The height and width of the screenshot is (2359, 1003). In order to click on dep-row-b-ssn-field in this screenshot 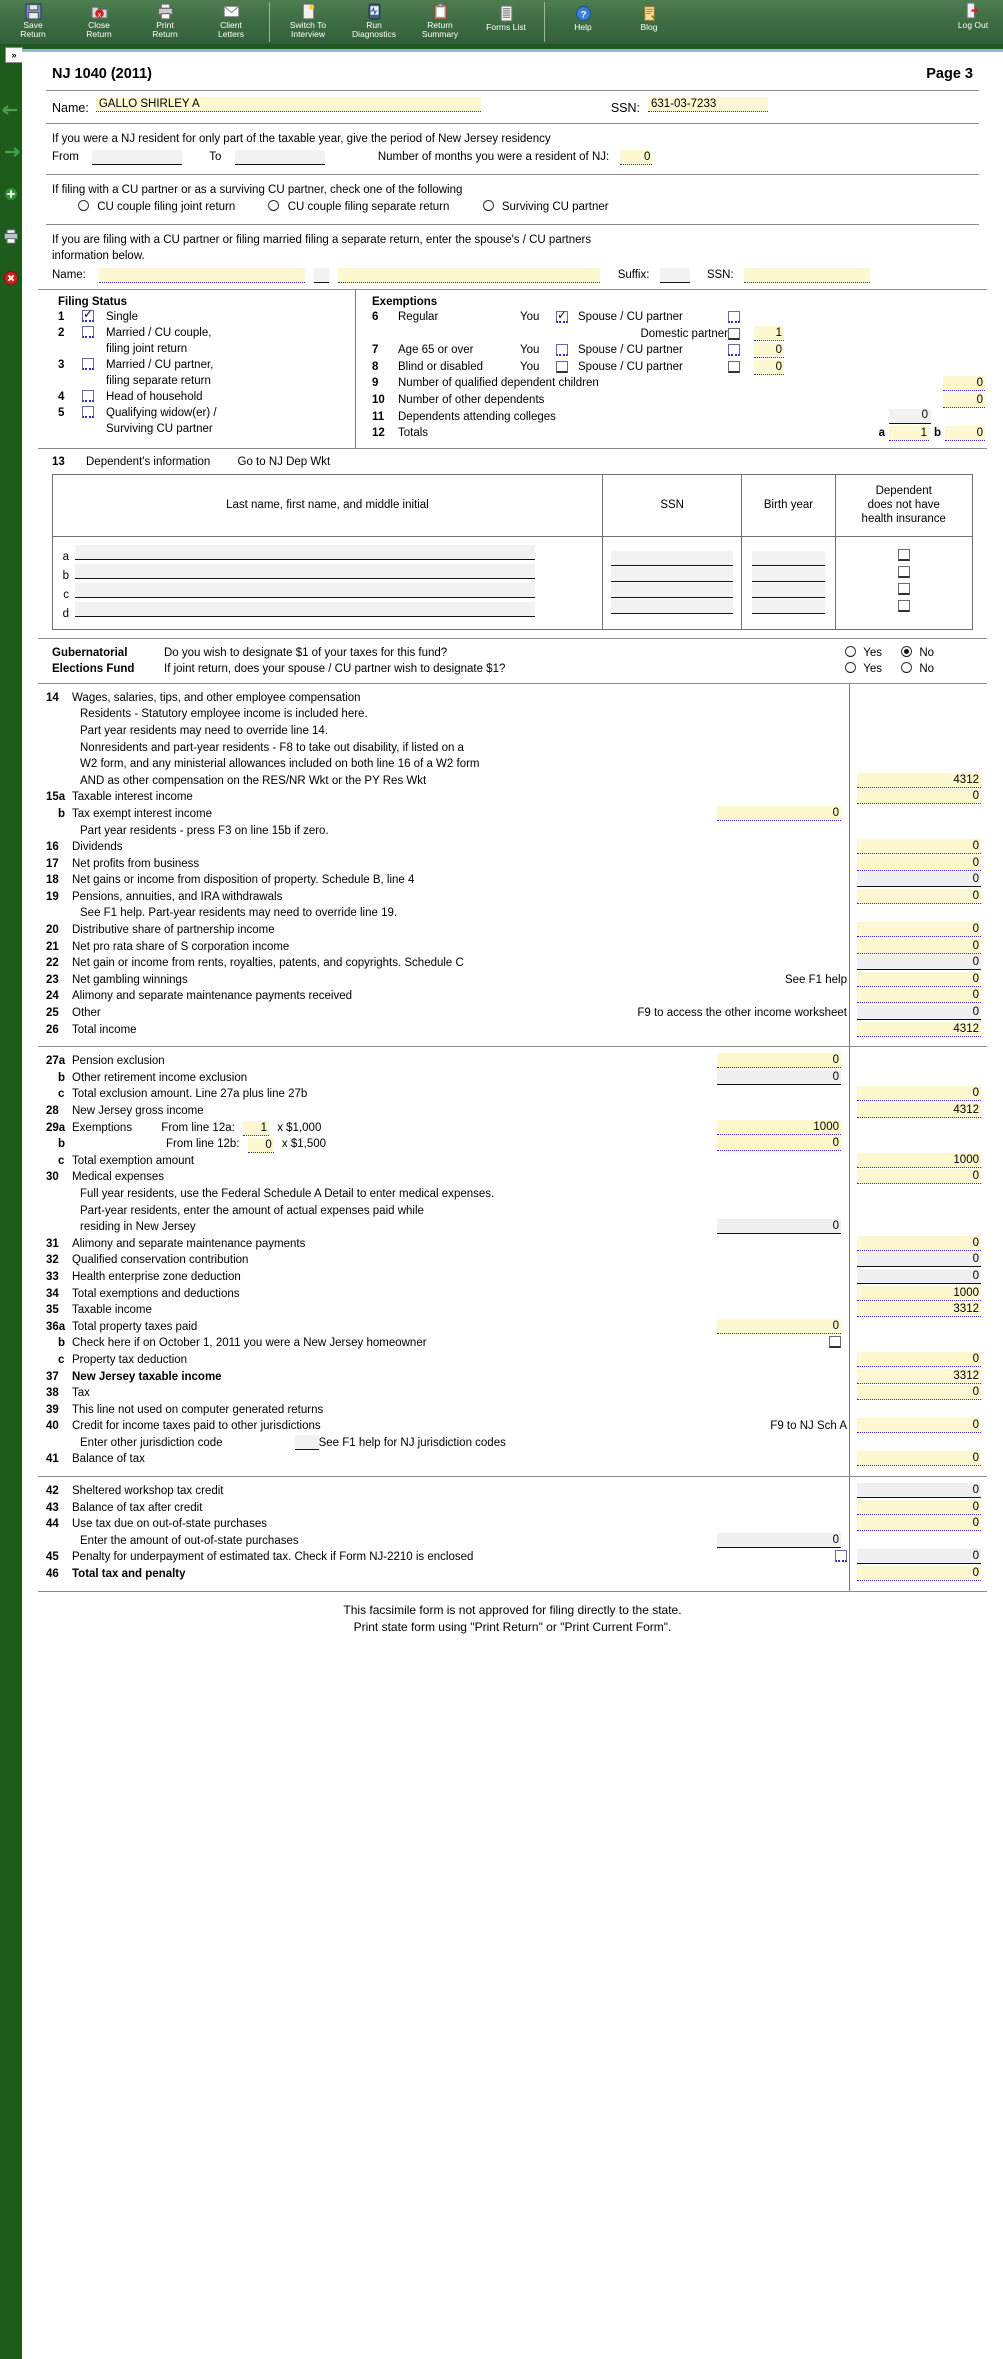, I will do `click(672, 574)`.